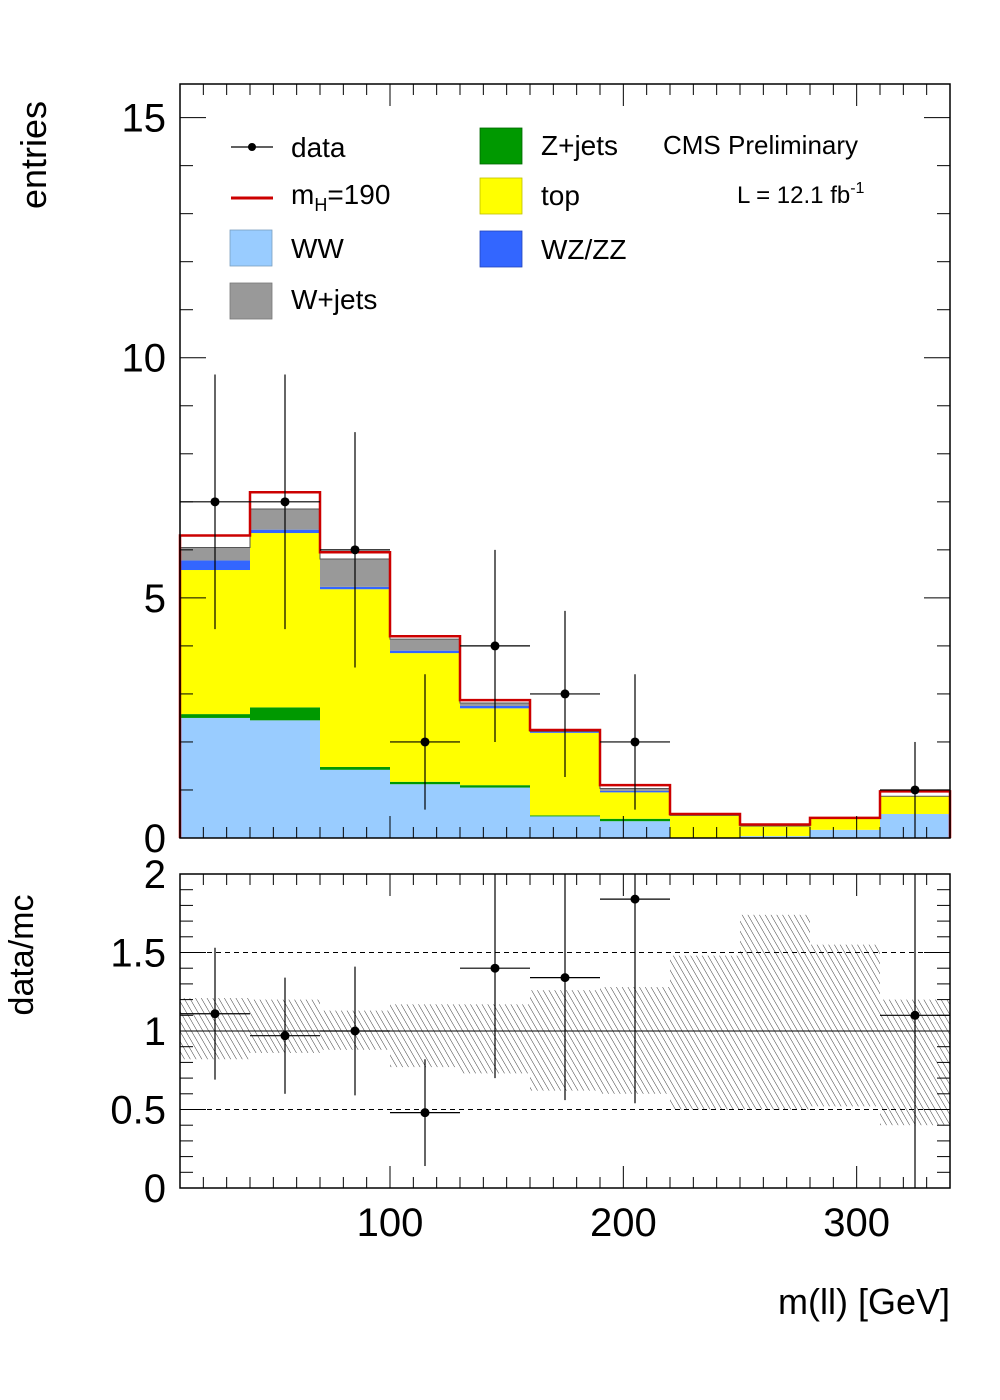  I want to click on x-tick-label-1: 200, so click(623, 1223).